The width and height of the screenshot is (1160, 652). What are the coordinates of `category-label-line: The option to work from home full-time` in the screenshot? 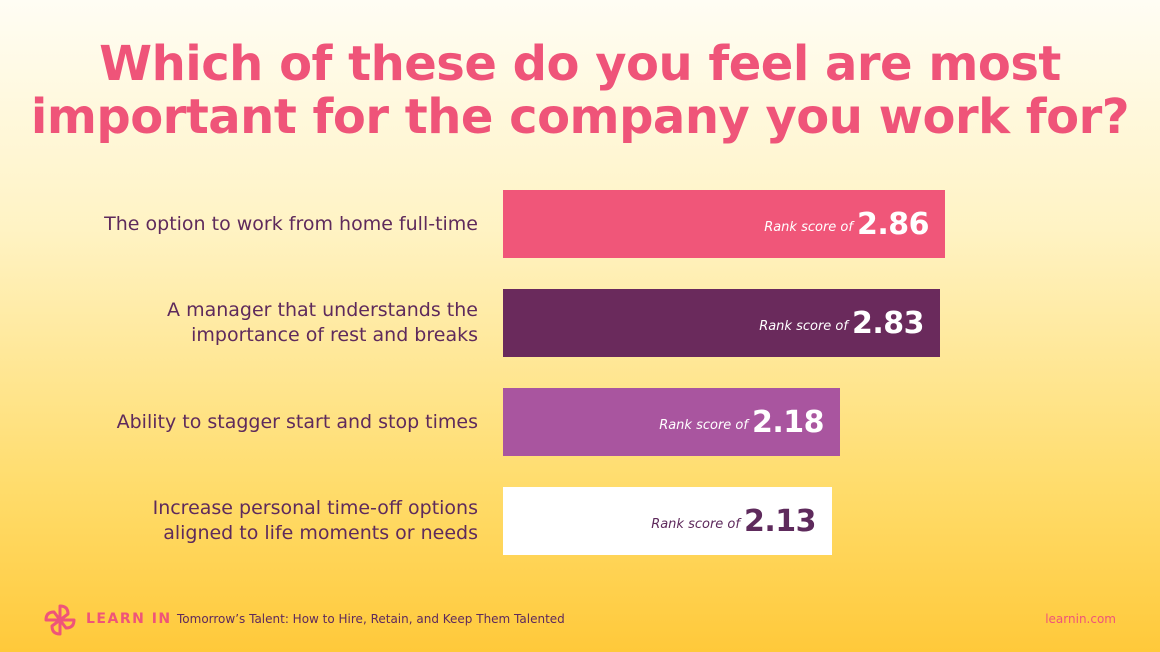 It's located at (291, 223).